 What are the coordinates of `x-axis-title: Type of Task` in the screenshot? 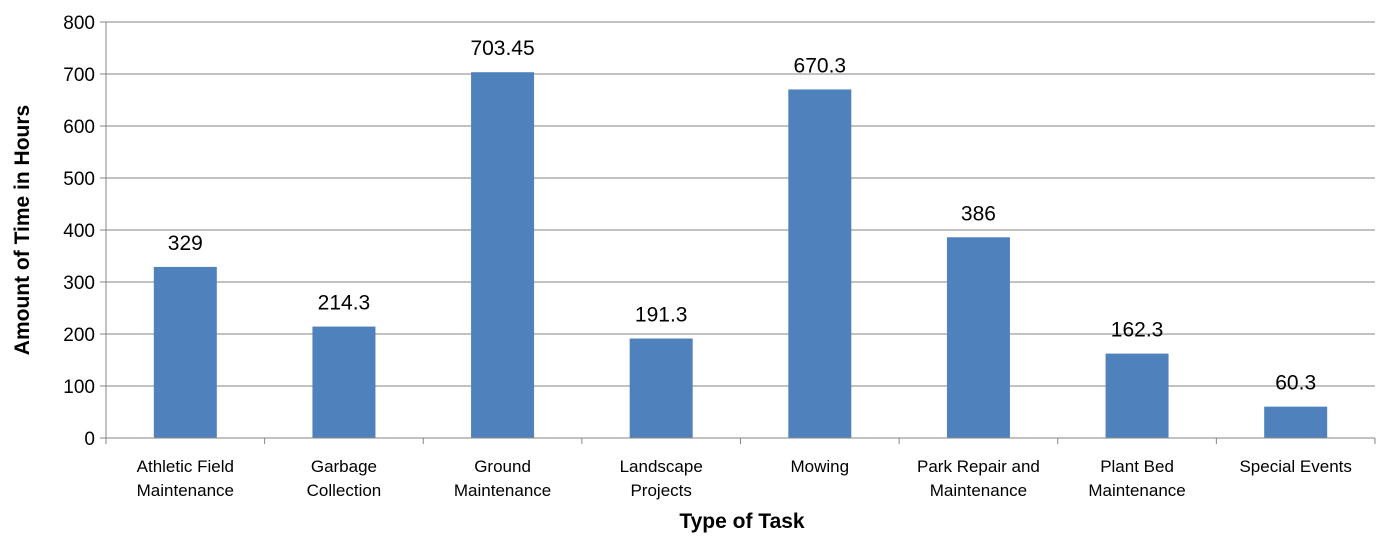 It's located at (742, 521).